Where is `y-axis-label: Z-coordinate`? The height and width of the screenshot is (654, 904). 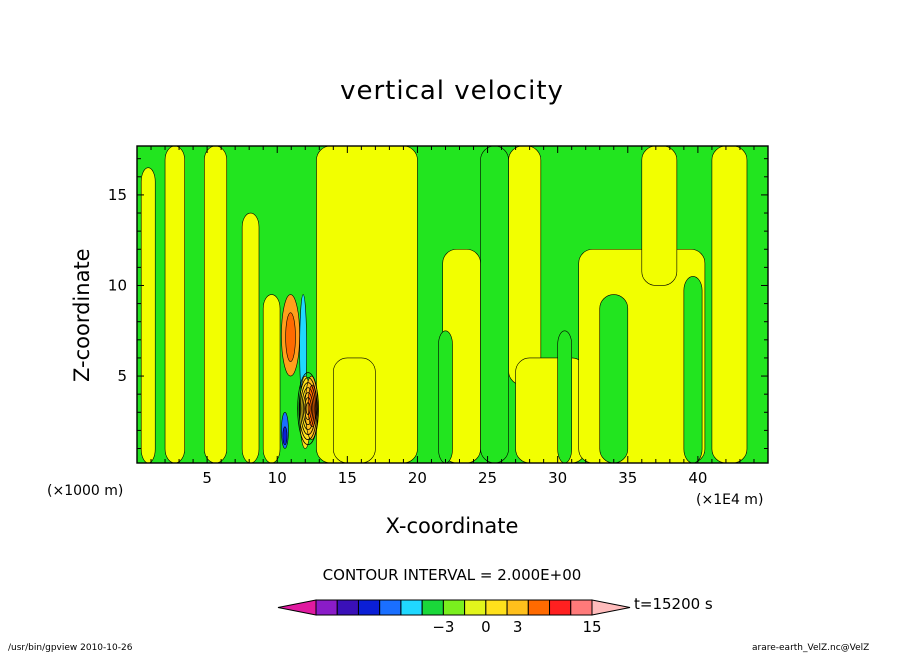
y-axis-label: Z-coordinate is located at coordinates (82, 315).